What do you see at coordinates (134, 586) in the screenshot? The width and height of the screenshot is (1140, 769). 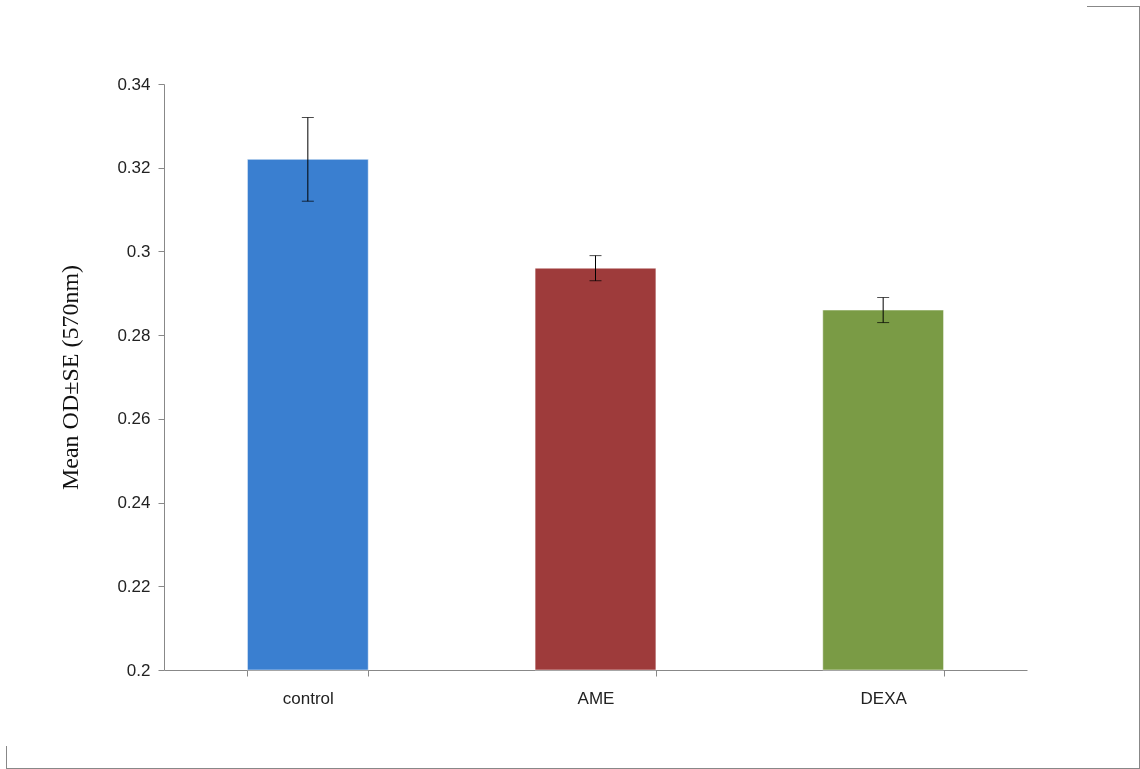 I see `y-tick-label: 0.22` at bounding box center [134, 586].